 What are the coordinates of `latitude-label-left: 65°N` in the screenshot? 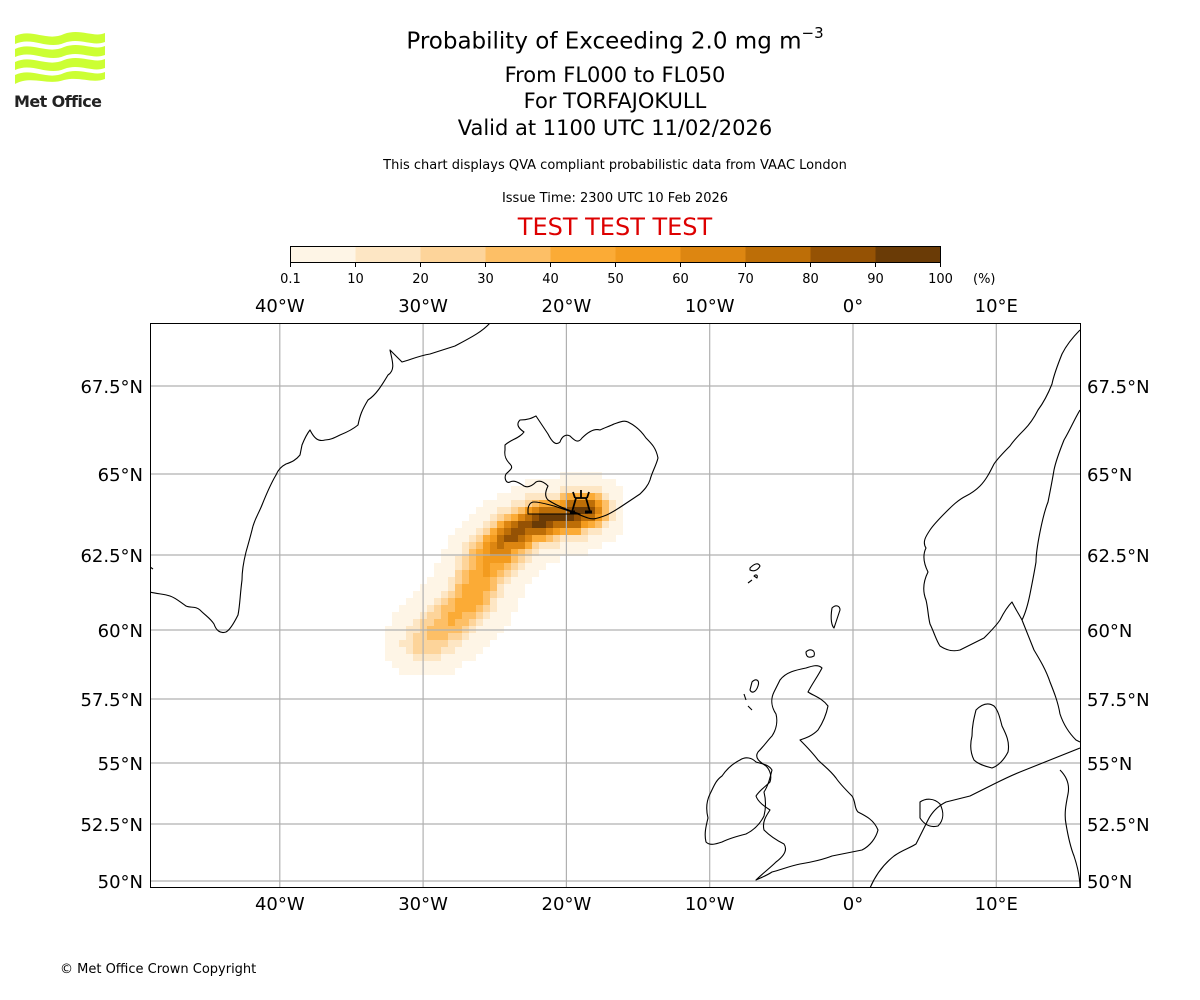 It's located at (120, 475).